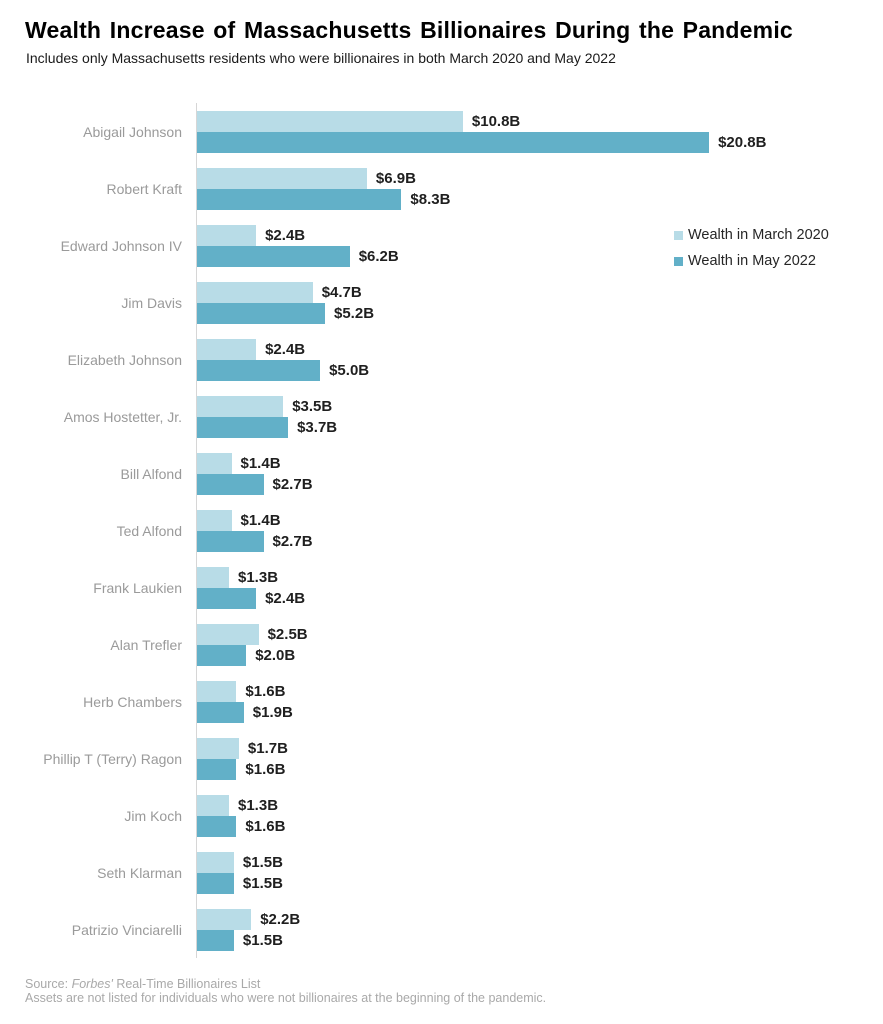  I want to click on bar-line: $2.5B, so click(540, 634).